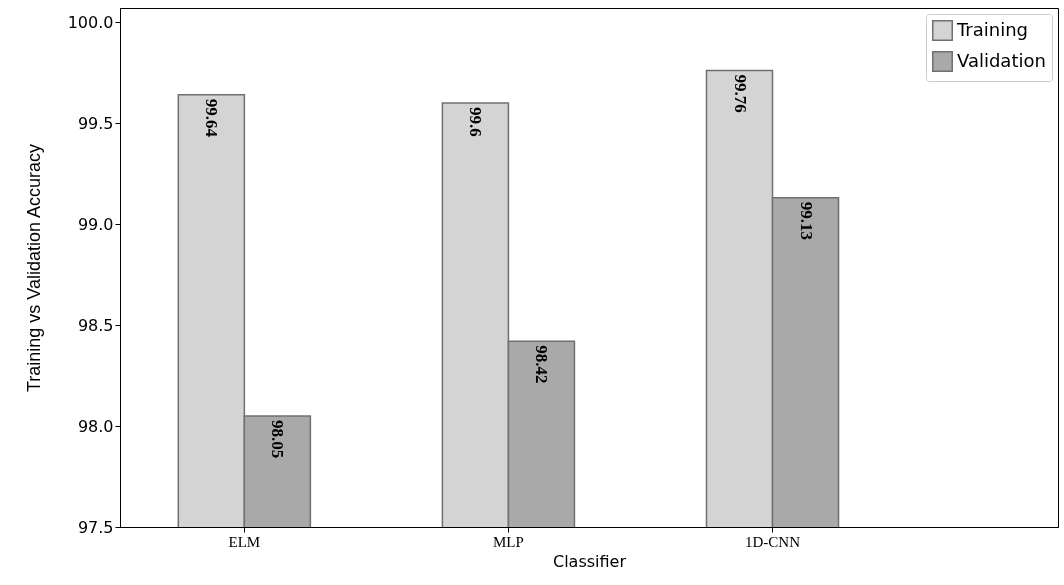 The width and height of the screenshot is (1064, 585). Describe the element at coordinates (542, 364) in the screenshot. I see `data-label: 98.42` at that location.